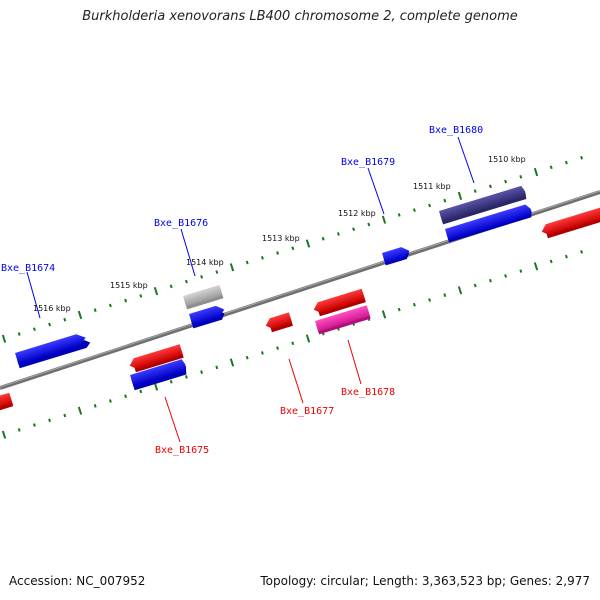 This screenshot has height=600, width=600. What do you see at coordinates (33, 295) in the screenshot?
I see `leader-bxe-b1674` at bounding box center [33, 295].